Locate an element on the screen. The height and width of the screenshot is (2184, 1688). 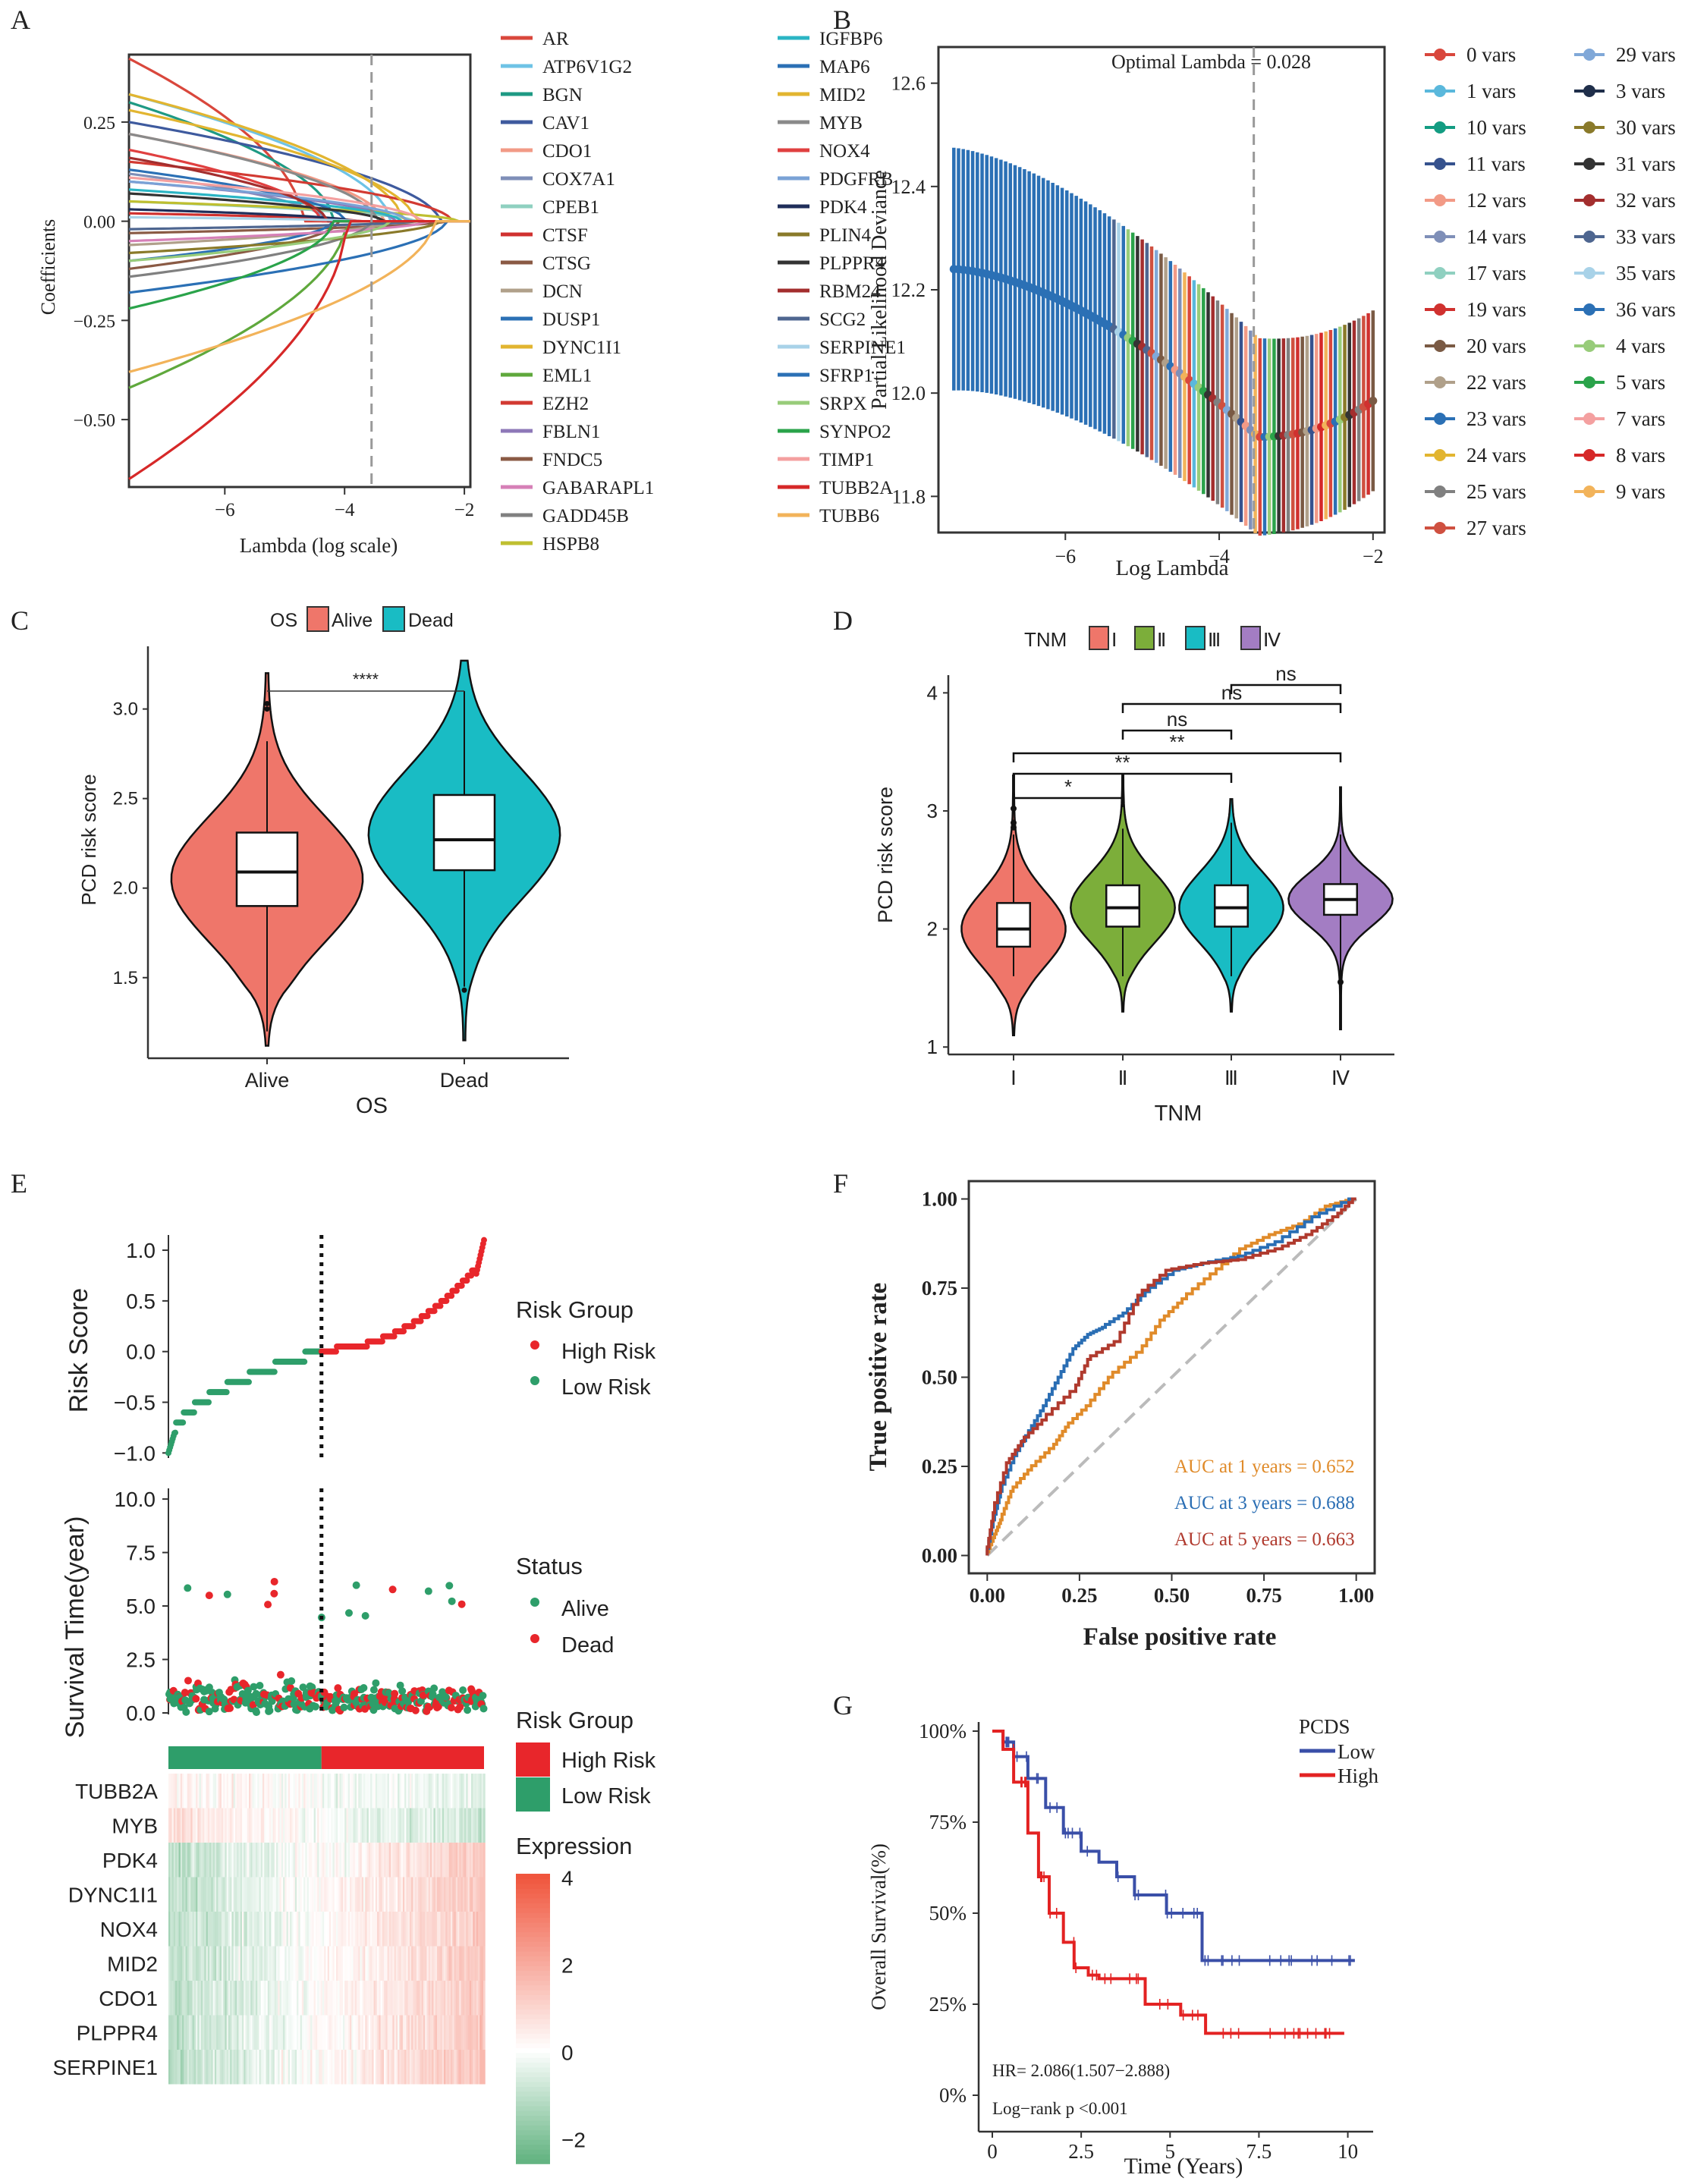
b-legend-label: 23 vars is located at coordinates (1496, 419).